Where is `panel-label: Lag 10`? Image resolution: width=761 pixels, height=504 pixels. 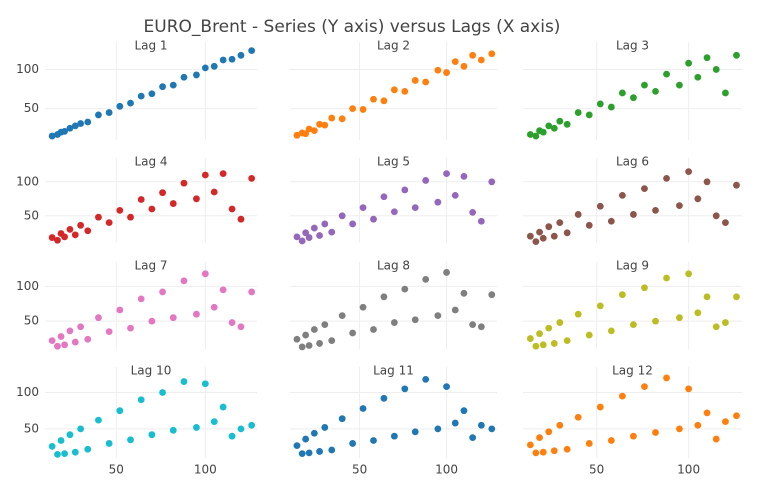
panel-label: Lag 10 is located at coordinates (151, 371).